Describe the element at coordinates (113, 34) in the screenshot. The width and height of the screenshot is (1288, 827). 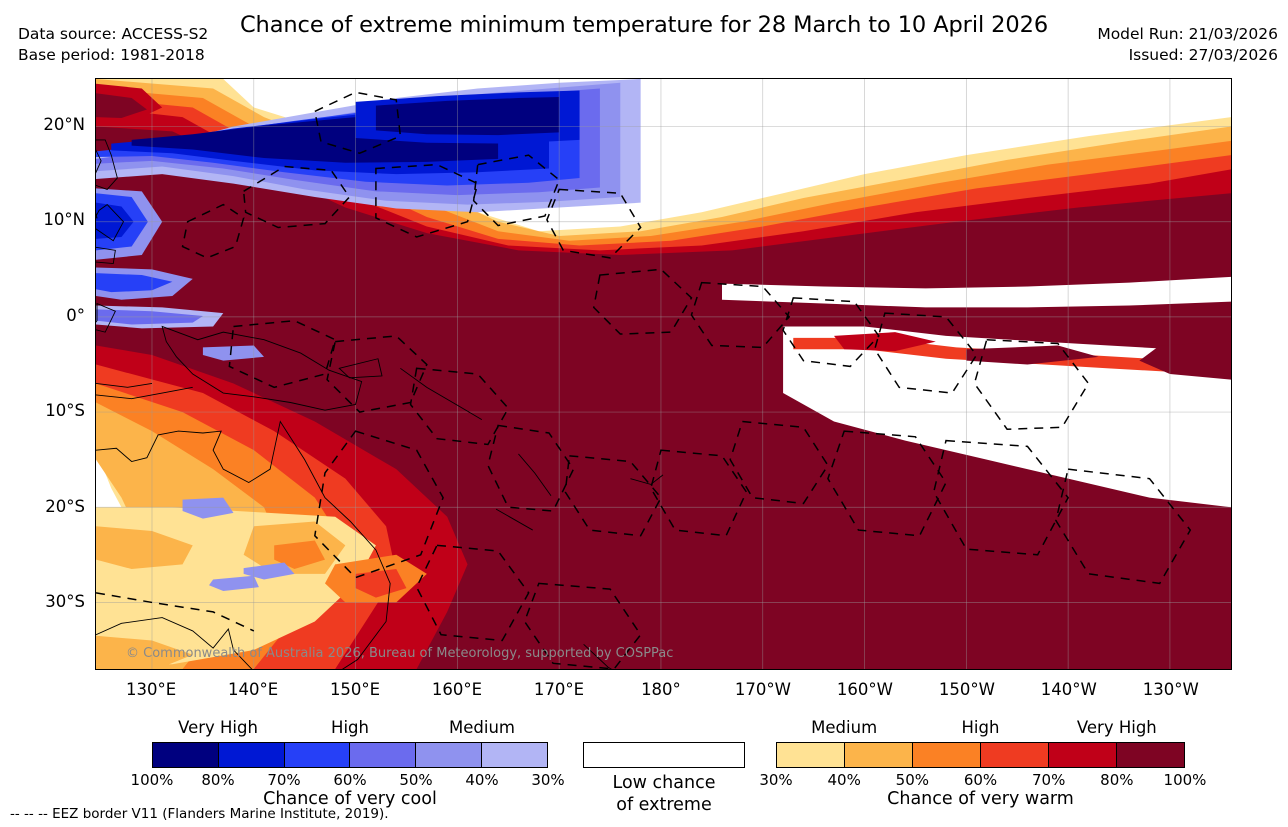
I see `data-source-text: Data source: ACCESS-S2` at that location.